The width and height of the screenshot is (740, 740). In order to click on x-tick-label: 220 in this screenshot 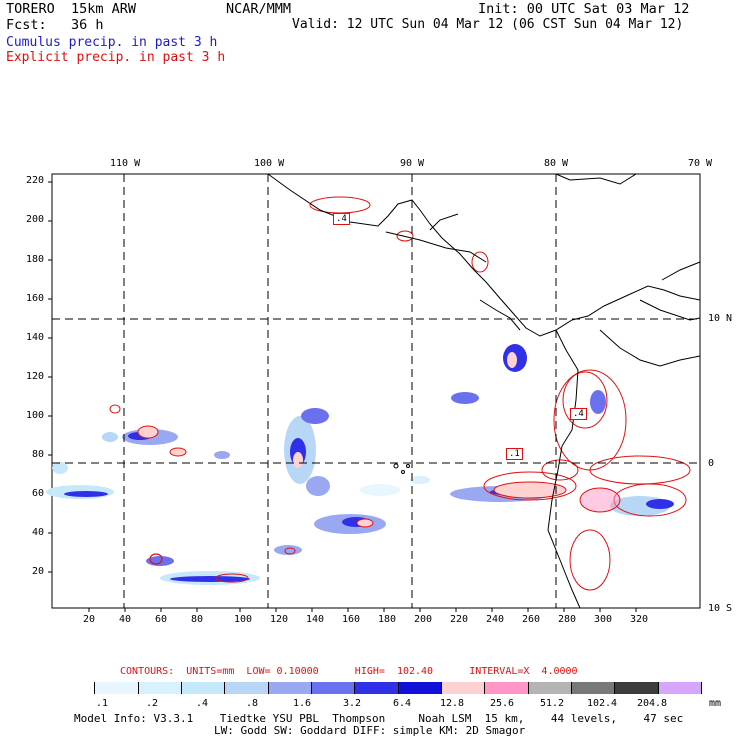, I will do `click(459, 619)`.